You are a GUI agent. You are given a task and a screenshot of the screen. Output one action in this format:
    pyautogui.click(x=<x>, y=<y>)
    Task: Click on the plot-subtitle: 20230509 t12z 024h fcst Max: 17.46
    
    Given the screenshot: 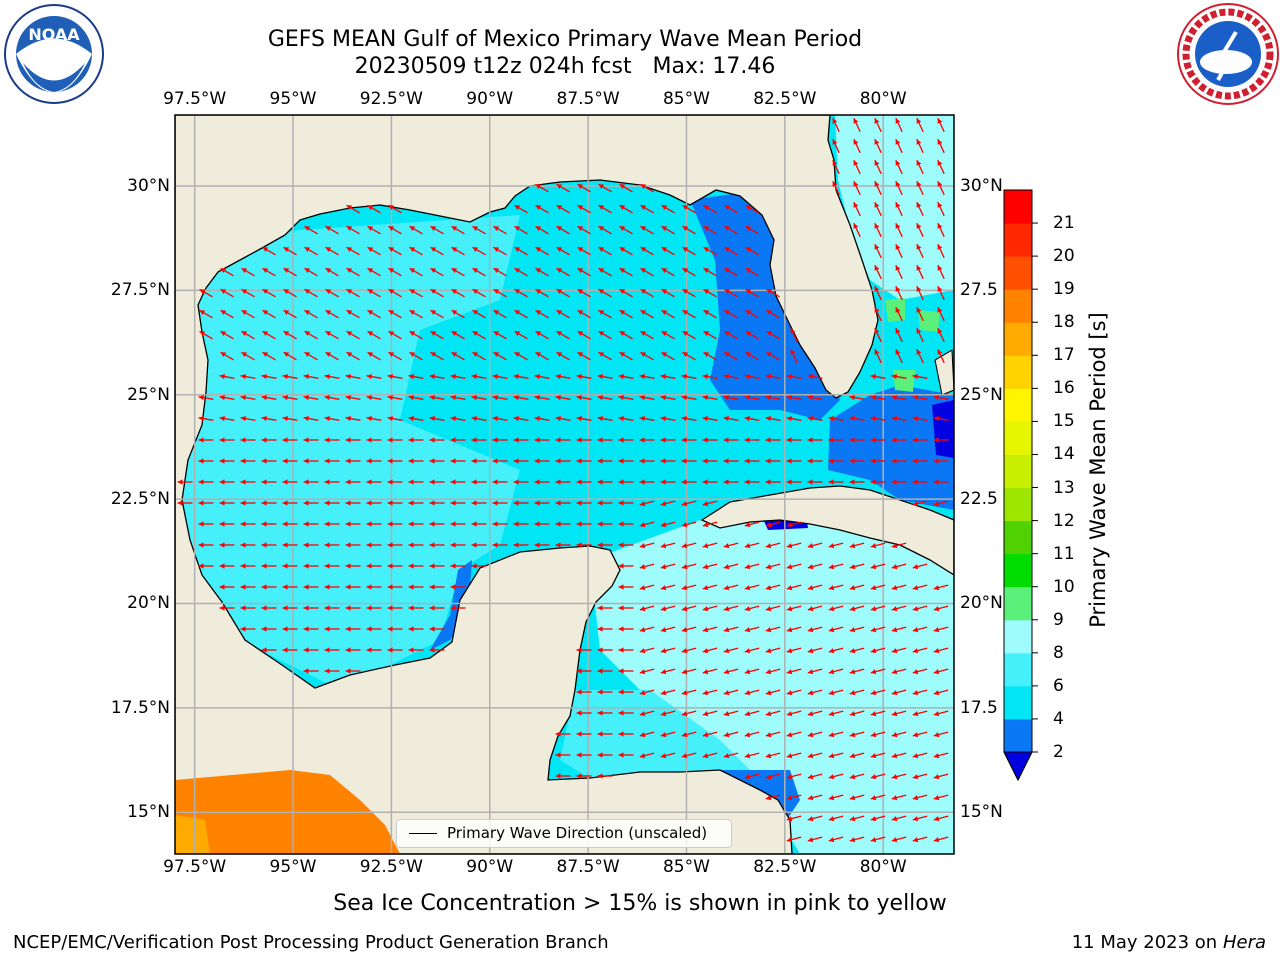 What is the action you would take?
    pyautogui.click(x=565, y=66)
    